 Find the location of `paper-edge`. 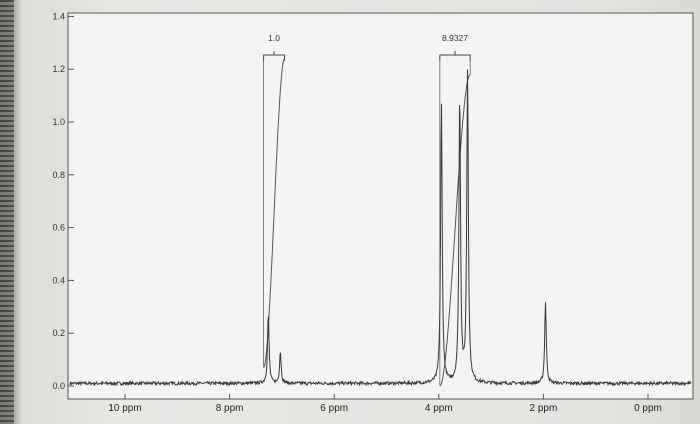

paper-edge is located at coordinates (7, 212).